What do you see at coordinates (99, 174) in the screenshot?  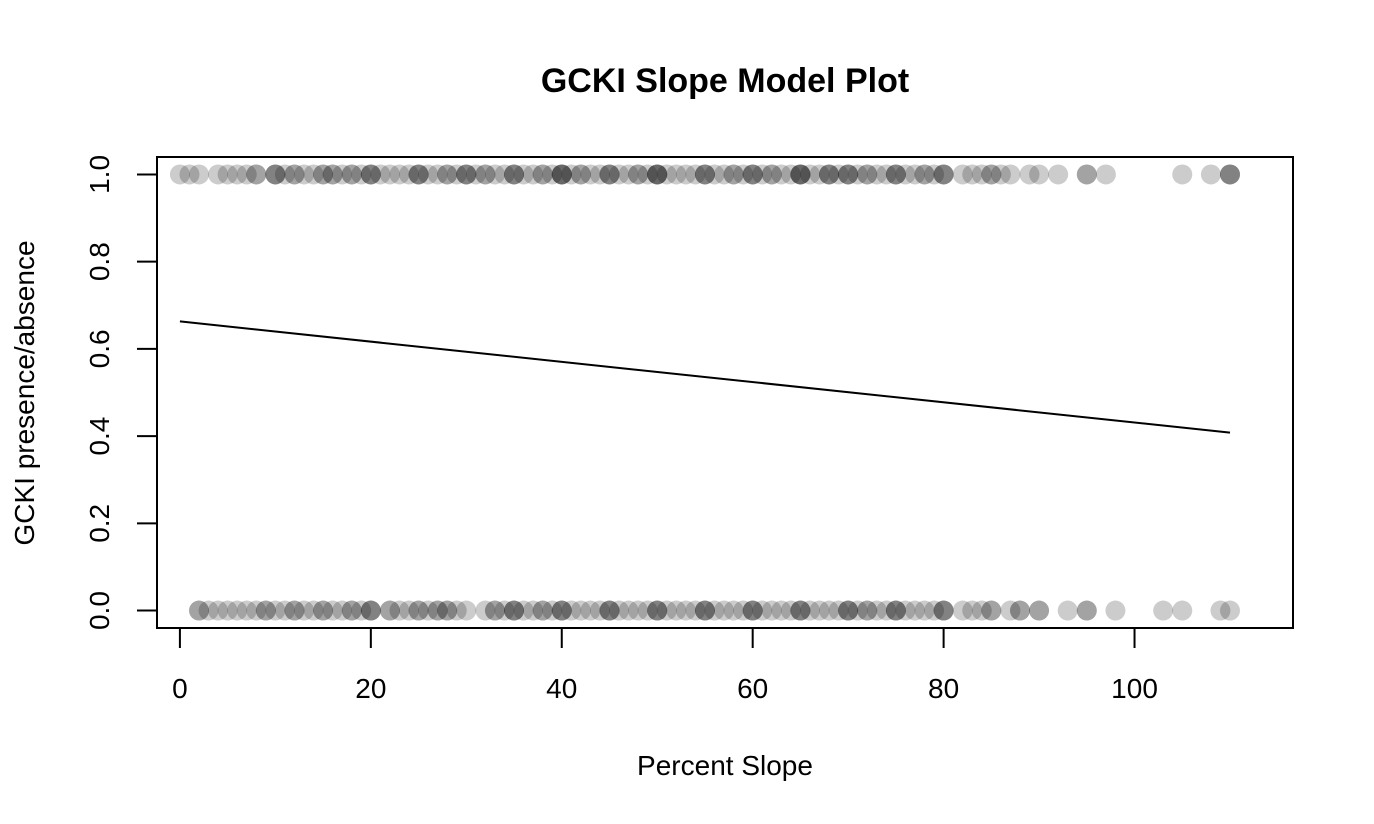 I see `y-tick-label: 1.0` at bounding box center [99, 174].